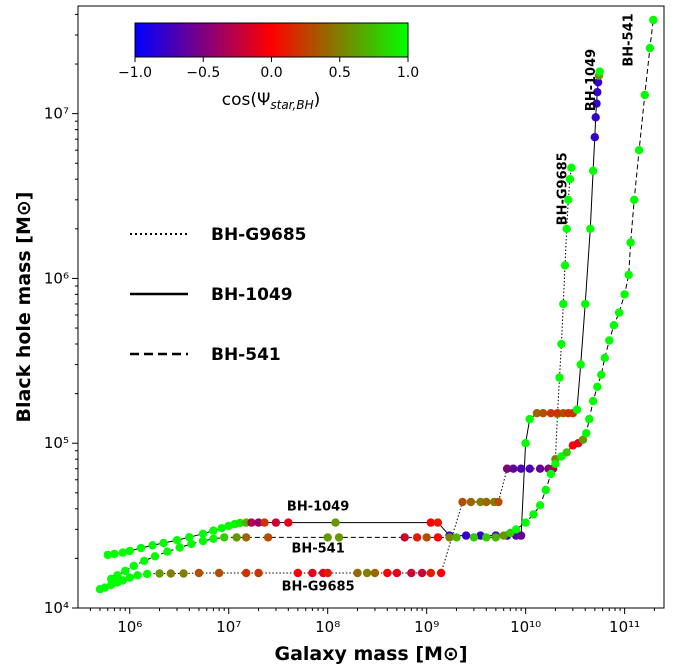 The height and width of the screenshot is (668, 686). What do you see at coordinates (525, 627) in the screenshot?
I see `x-tick-label: 10¹⁰` at bounding box center [525, 627].